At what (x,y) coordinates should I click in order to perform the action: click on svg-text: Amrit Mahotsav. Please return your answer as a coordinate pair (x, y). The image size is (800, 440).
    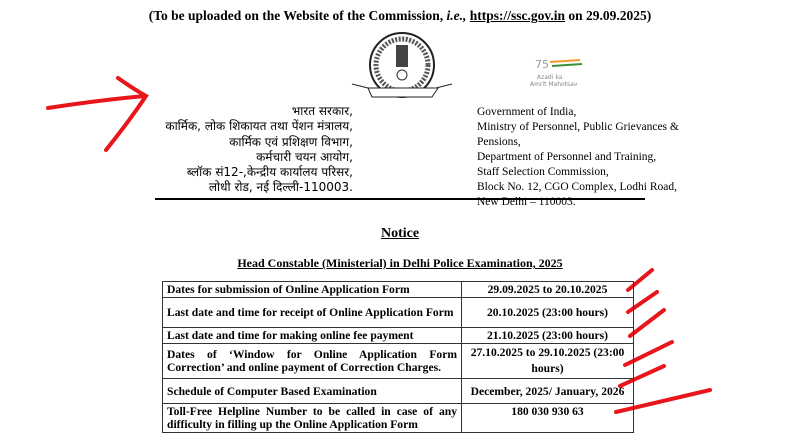
    Looking at the image, I should click on (554, 84).